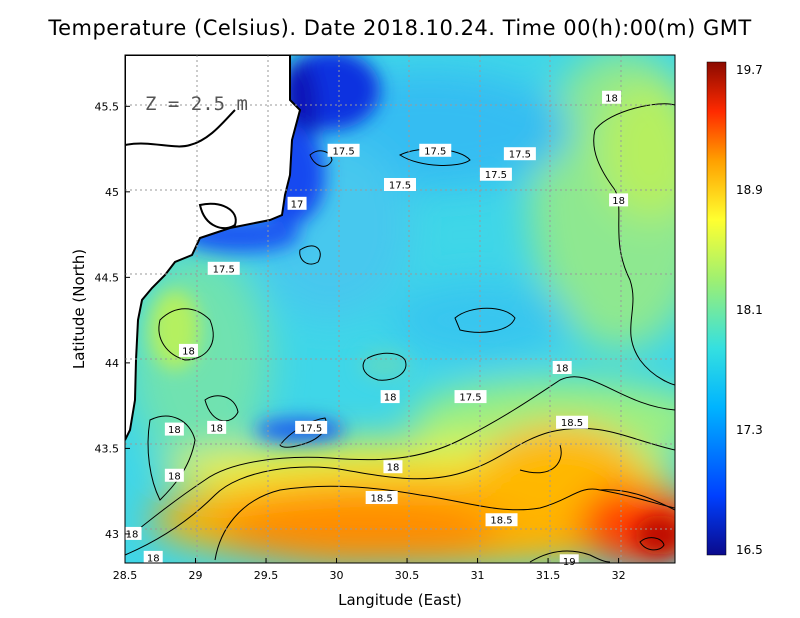 This screenshot has height=618, width=800. I want to click on x-tick-label: 28.5, so click(125, 575).